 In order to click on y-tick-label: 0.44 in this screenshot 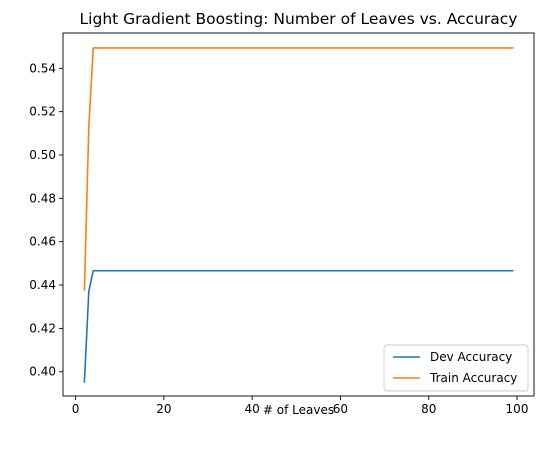, I will do `click(42, 285)`.